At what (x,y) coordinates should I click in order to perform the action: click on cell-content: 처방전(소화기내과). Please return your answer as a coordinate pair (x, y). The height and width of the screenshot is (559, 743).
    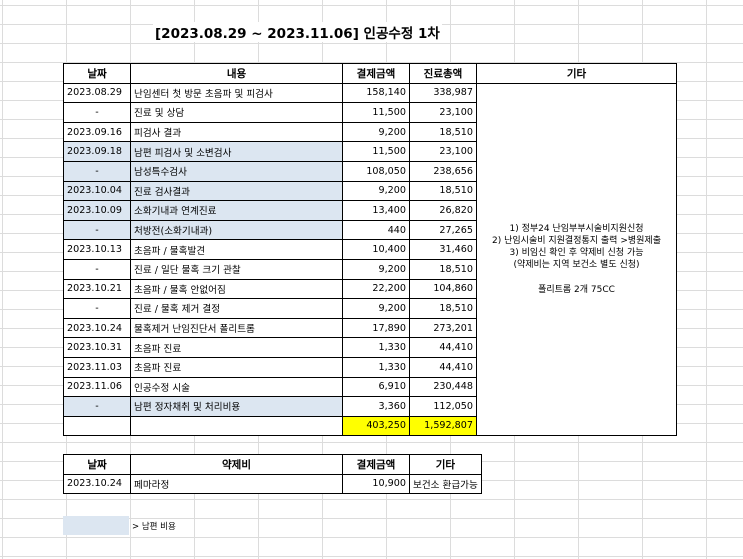
    Looking at the image, I should click on (236, 230).